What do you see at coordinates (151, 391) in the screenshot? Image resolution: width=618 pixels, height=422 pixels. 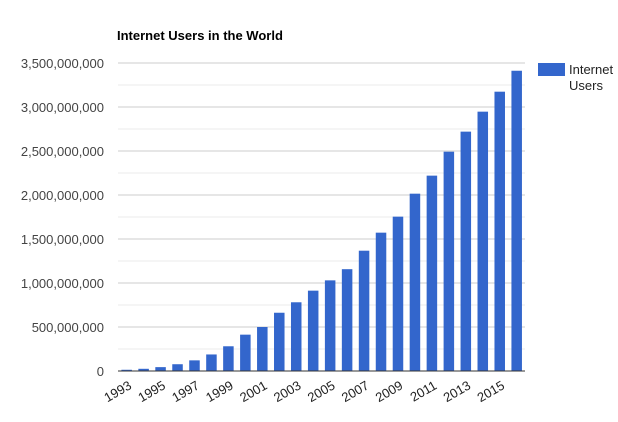 I see `x-tick-label: 1995` at bounding box center [151, 391].